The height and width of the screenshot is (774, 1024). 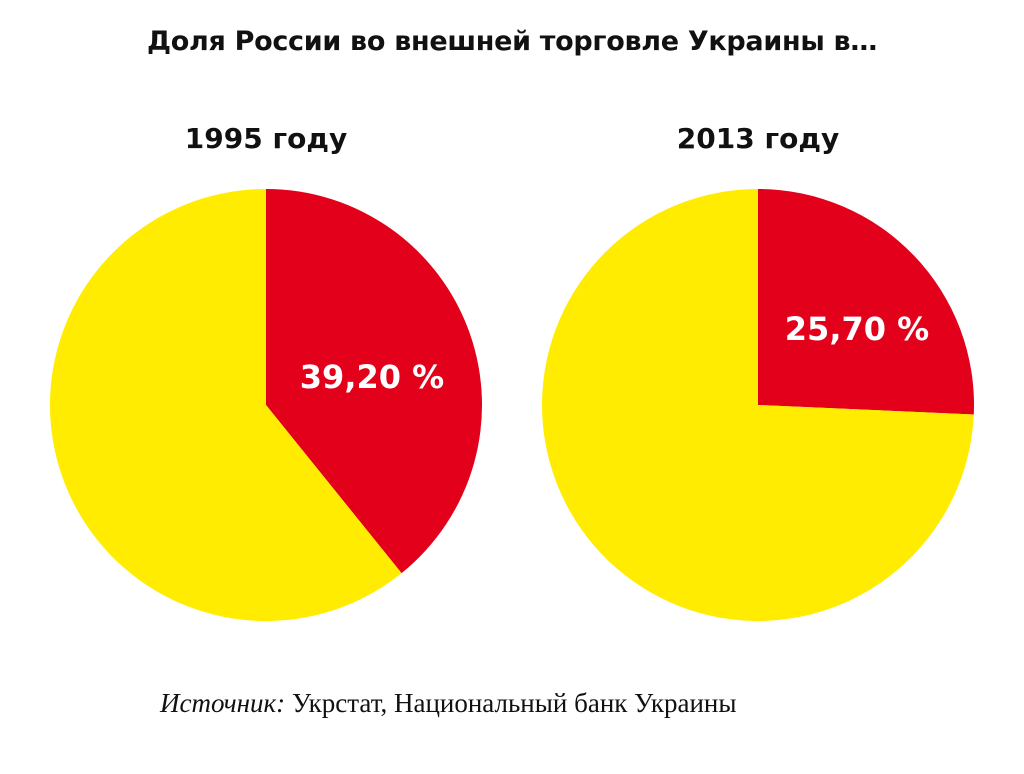 What do you see at coordinates (857, 329) in the screenshot?
I see `slice-label-2013: 25,70 %` at bounding box center [857, 329].